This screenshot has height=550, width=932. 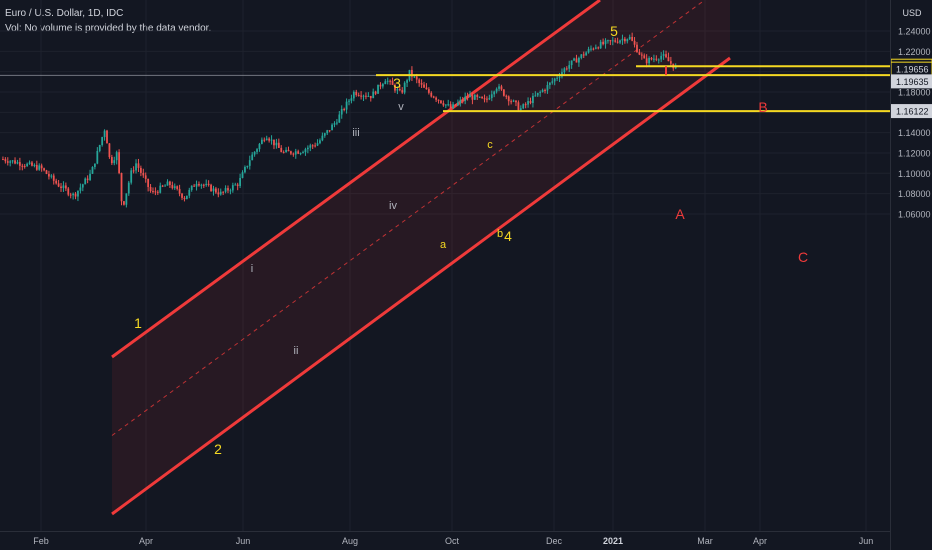 What do you see at coordinates (911, 81) in the screenshot?
I see `price-tag-bg` at bounding box center [911, 81].